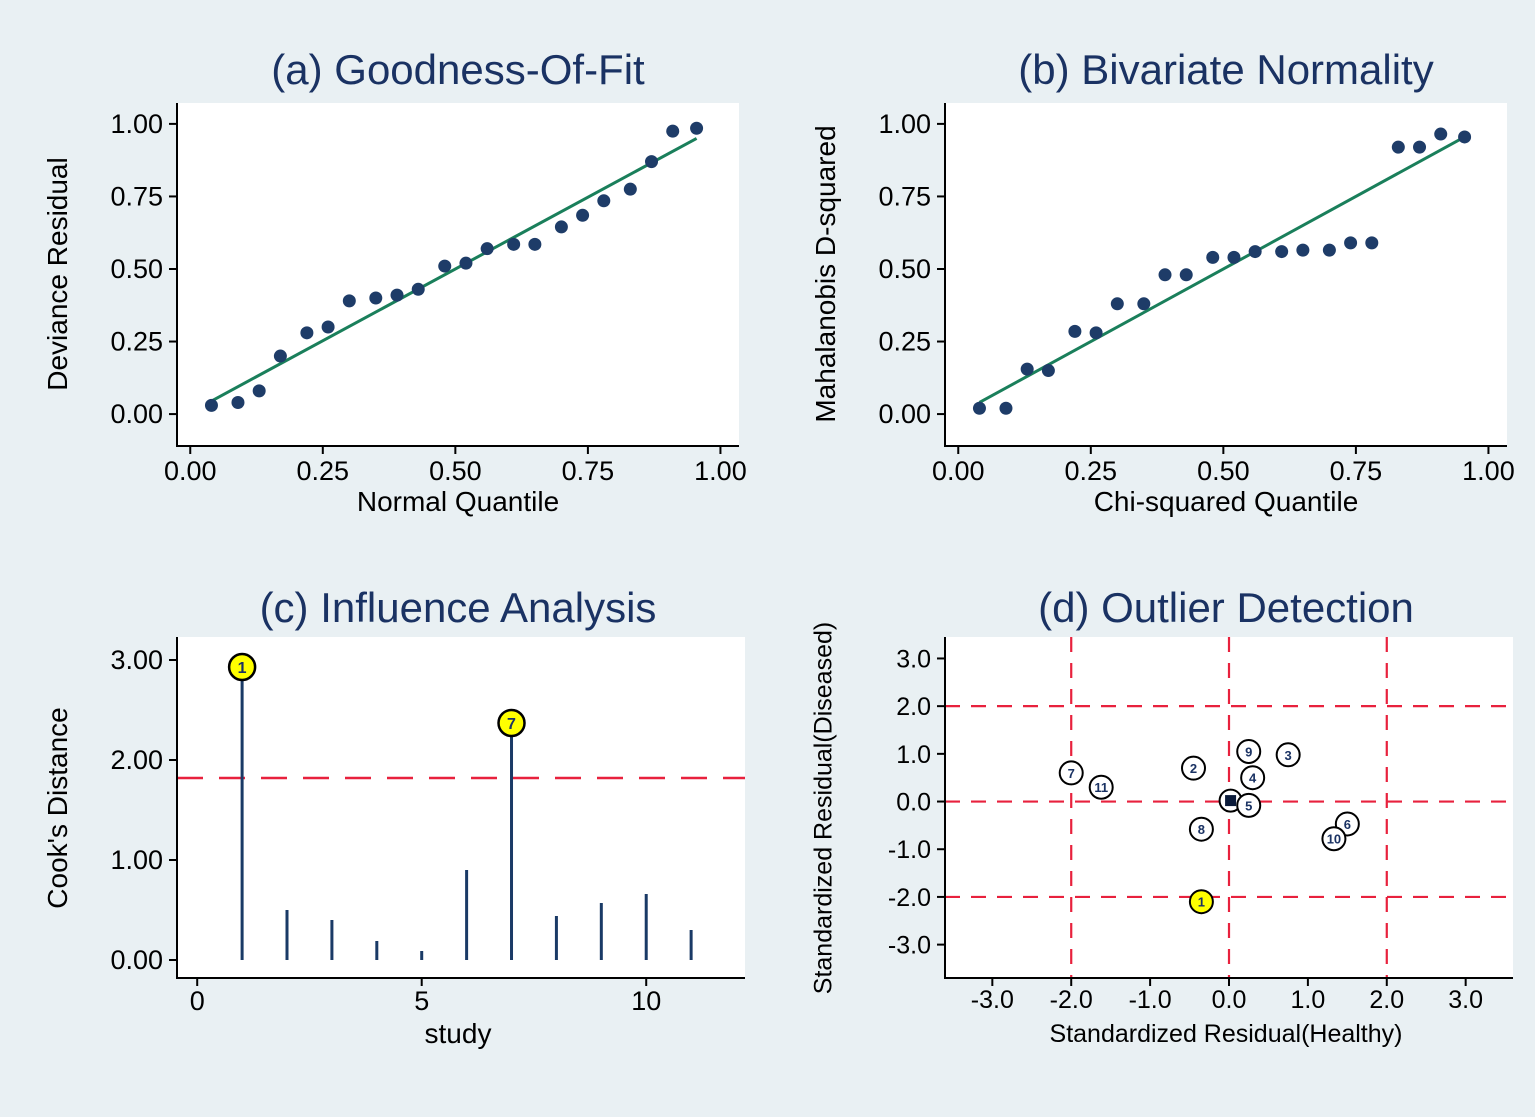  Describe the element at coordinates (466, 813) in the screenshot. I see `cooks-distance-spikes` at that location.